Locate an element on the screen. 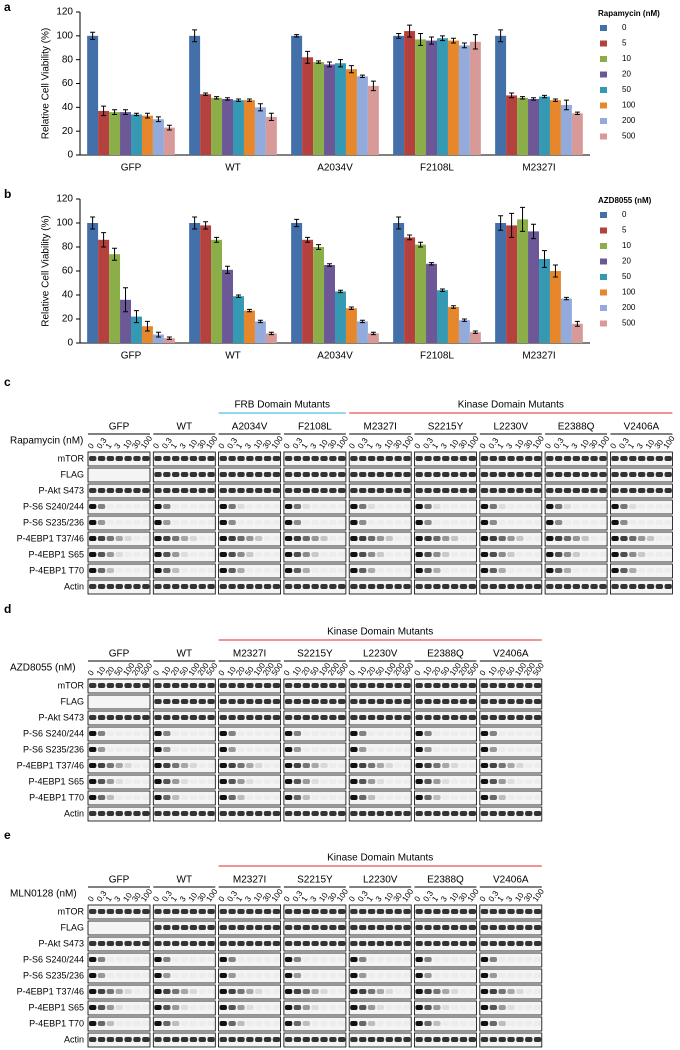  x-tick-label: M2327I is located at coordinates (538, 168).